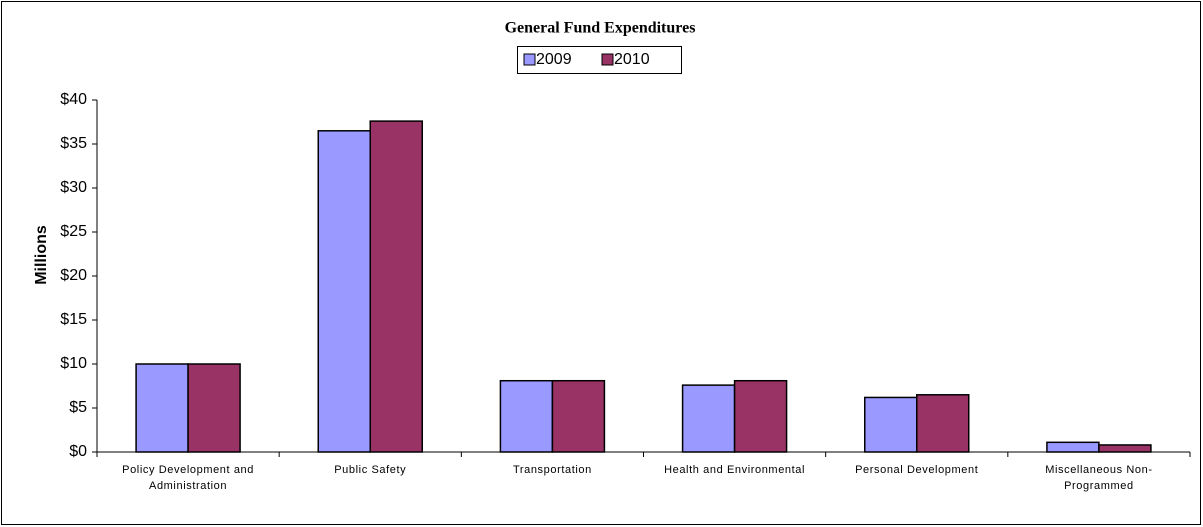 The image size is (1203, 527). Describe the element at coordinates (73, 187) in the screenshot. I see `y-tick-label: $30` at that location.